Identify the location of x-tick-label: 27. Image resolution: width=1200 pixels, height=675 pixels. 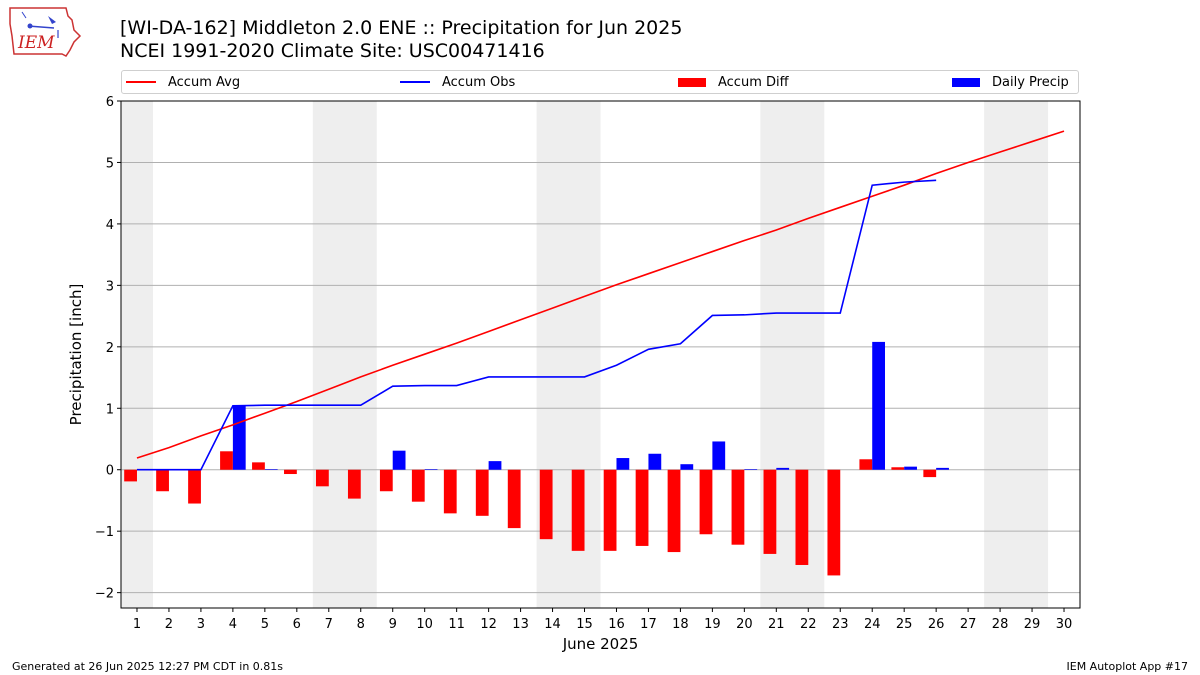
(968, 624).